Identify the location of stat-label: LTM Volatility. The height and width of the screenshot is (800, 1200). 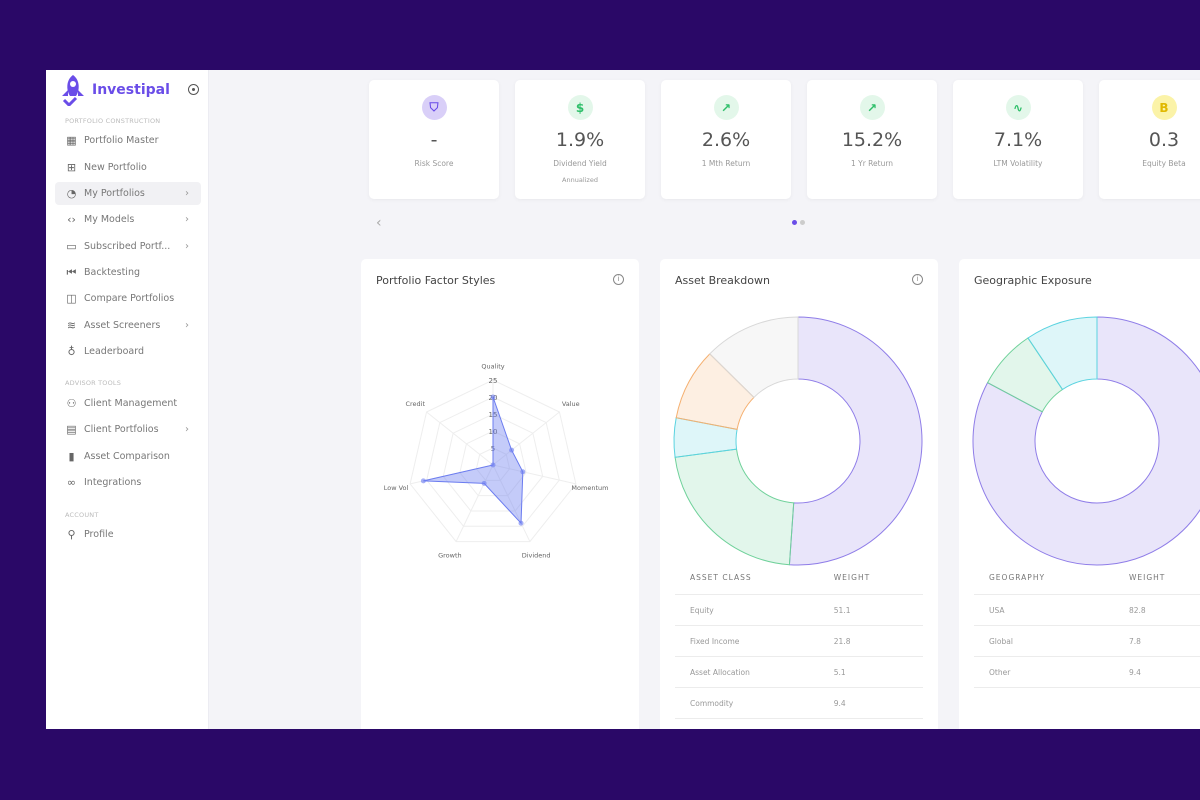
(1018, 163).